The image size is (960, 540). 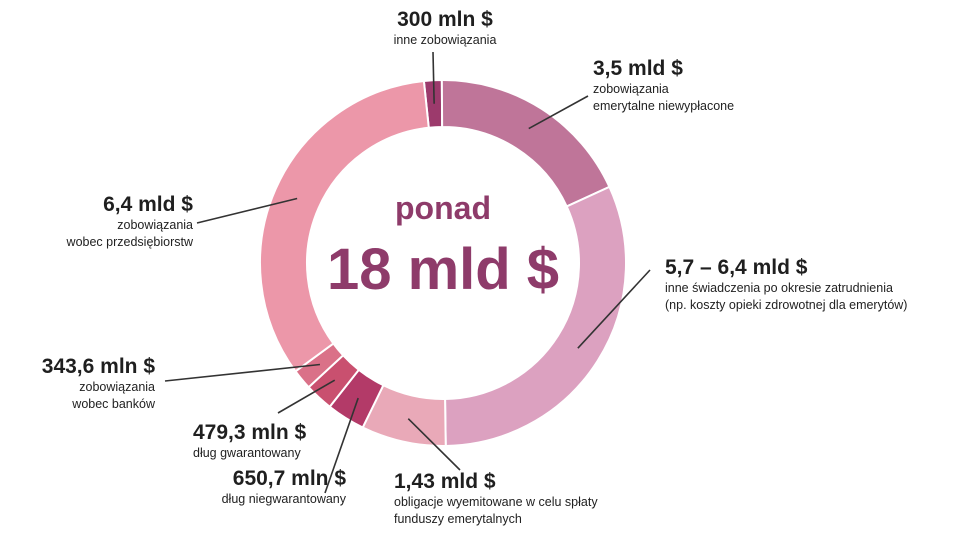 I want to click on slice-value: 343,6 mln $, so click(x=98, y=366).